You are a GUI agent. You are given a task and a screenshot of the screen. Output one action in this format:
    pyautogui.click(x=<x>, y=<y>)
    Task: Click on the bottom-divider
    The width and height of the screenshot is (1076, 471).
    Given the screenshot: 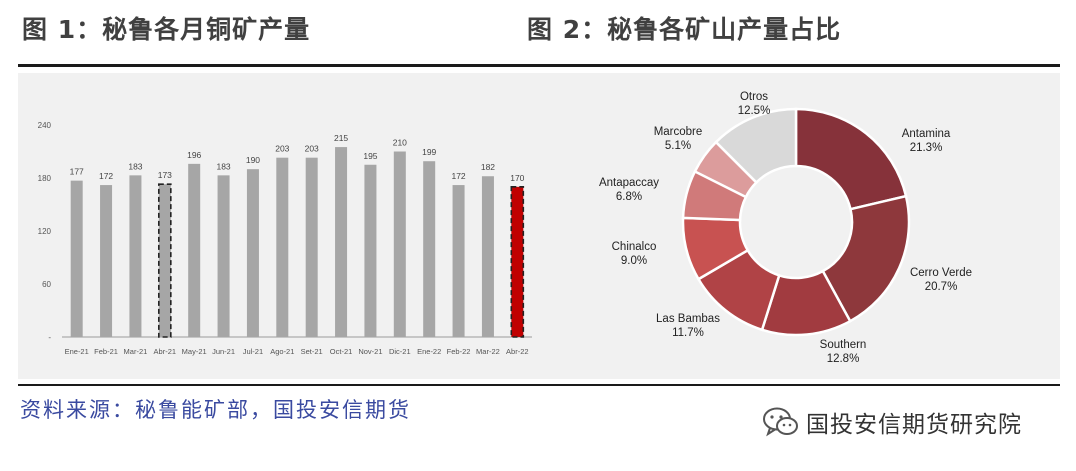 What is the action you would take?
    pyautogui.click(x=539, y=385)
    